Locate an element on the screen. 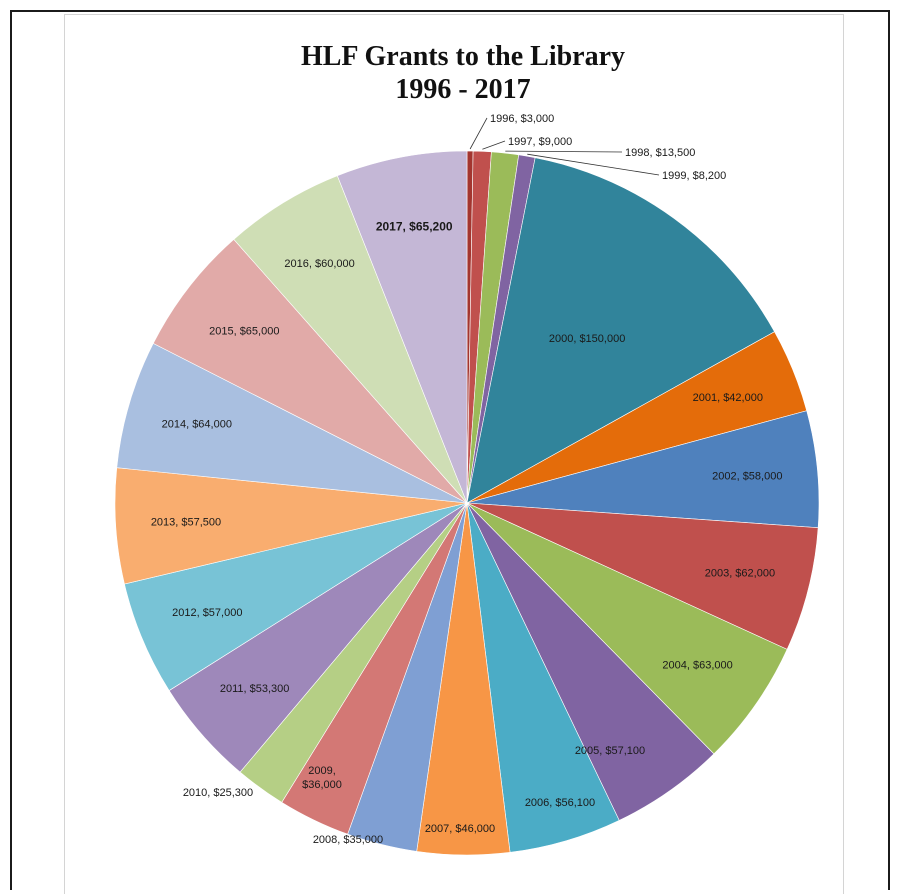  leader-line-1996 is located at coordinates (478, 133).